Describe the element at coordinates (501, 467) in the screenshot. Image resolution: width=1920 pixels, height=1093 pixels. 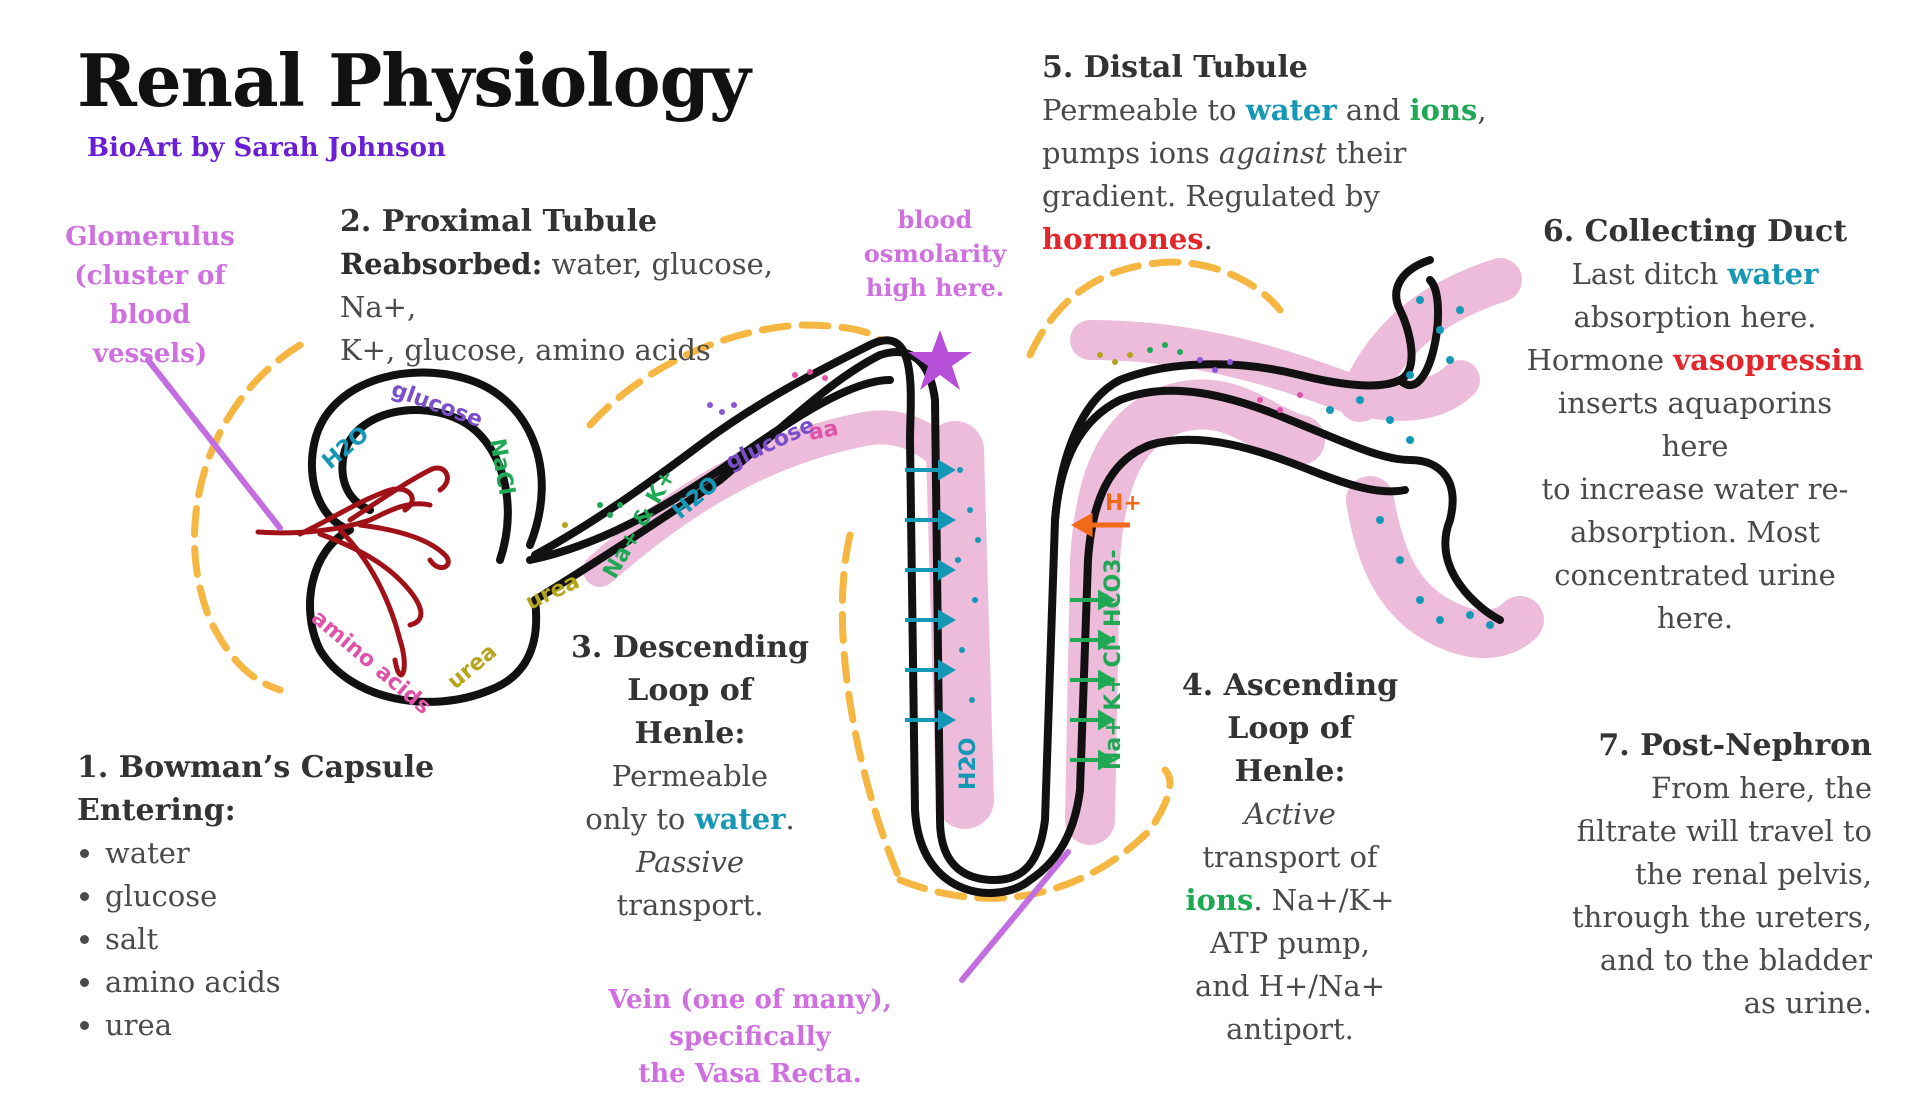
I see `nacl-label: NaCl` at that location.